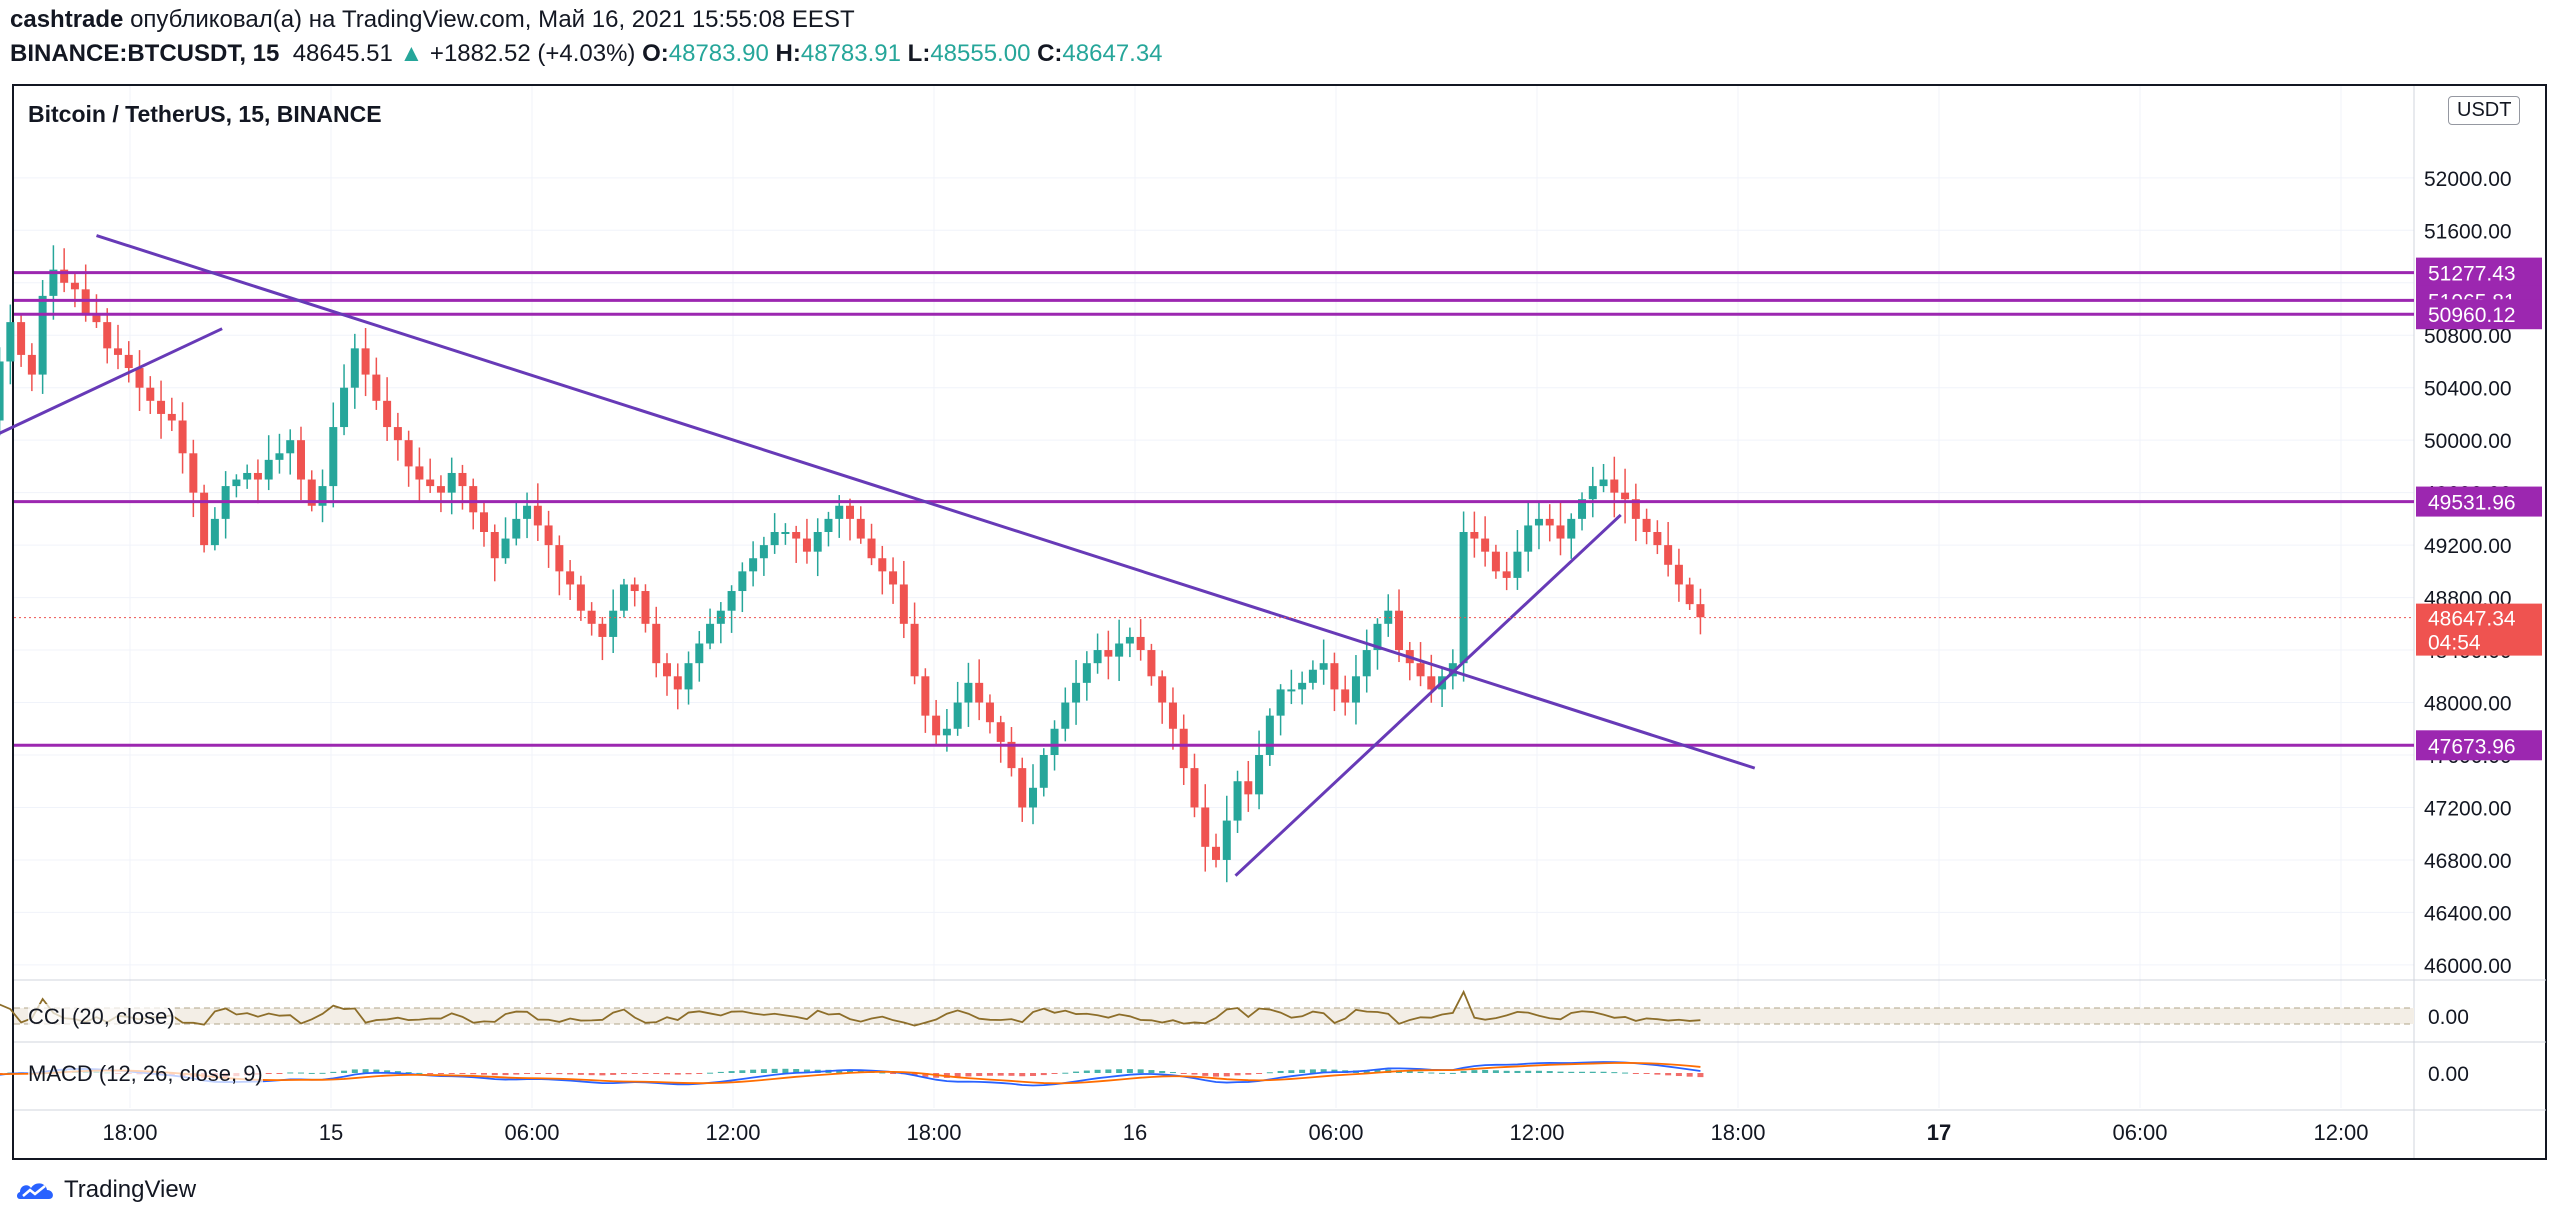 Image resolution: width=2560 pixels, height=1227 pixels. I want to click on y-tick-label: 49200.00, so click(2468, 546).